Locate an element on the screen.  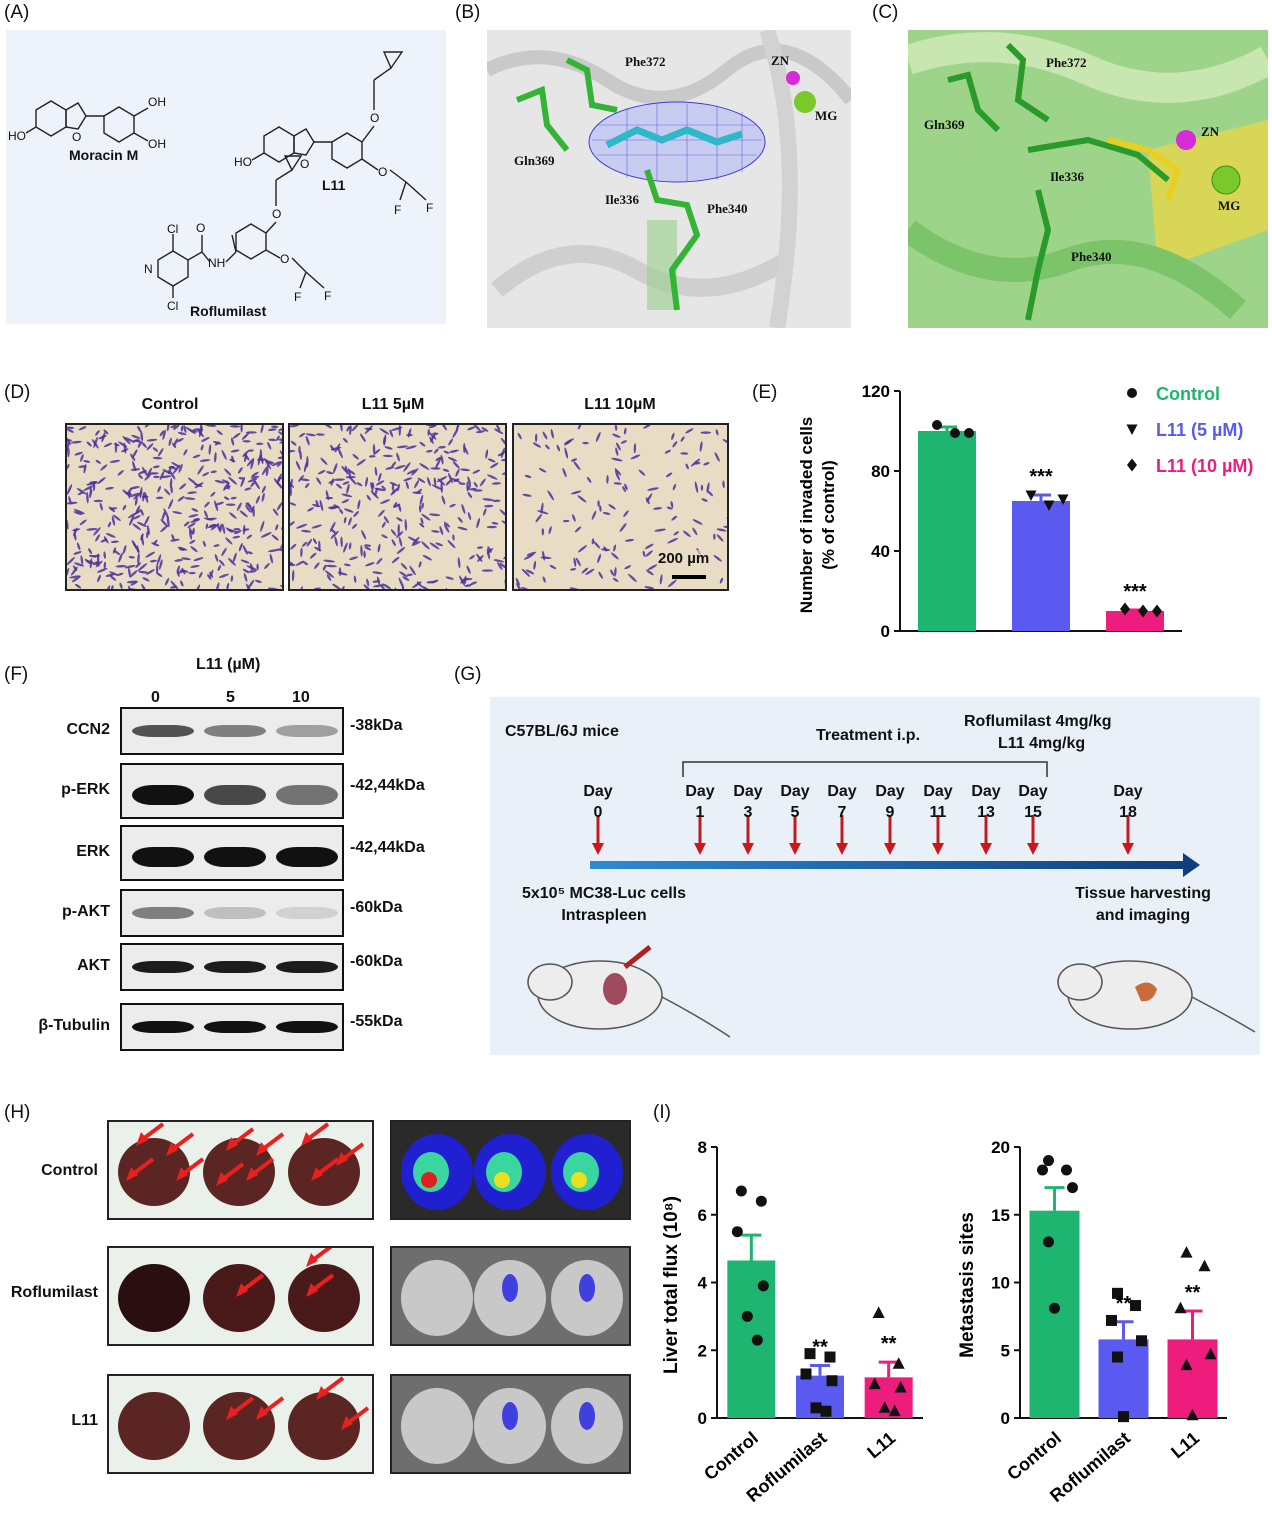
liver-photo-svg is located at coordinates (240, 1296).